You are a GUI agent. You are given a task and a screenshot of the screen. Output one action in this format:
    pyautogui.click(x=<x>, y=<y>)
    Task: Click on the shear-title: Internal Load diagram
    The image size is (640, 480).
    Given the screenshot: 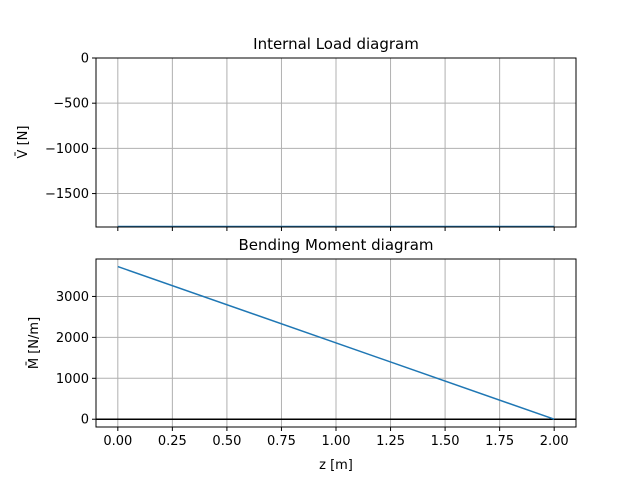 What is the action you would take?
    pyautogui.click(x=336, y=44)
    